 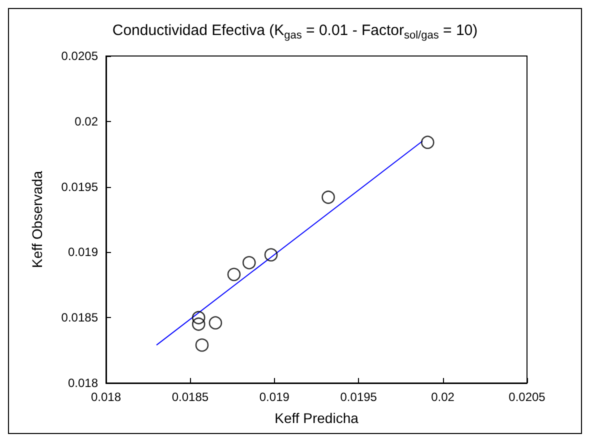 I want to click on x-tick-label: 0.0195, so click(x=359, y=397).